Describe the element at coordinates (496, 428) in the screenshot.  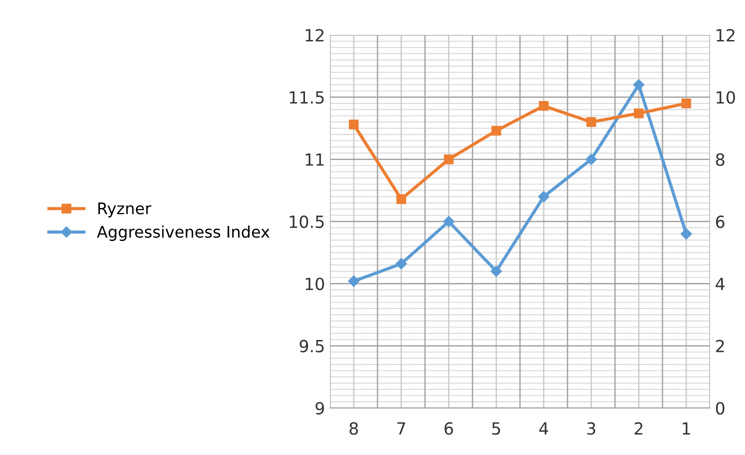
I see `x-tick-label: 5` at that location.